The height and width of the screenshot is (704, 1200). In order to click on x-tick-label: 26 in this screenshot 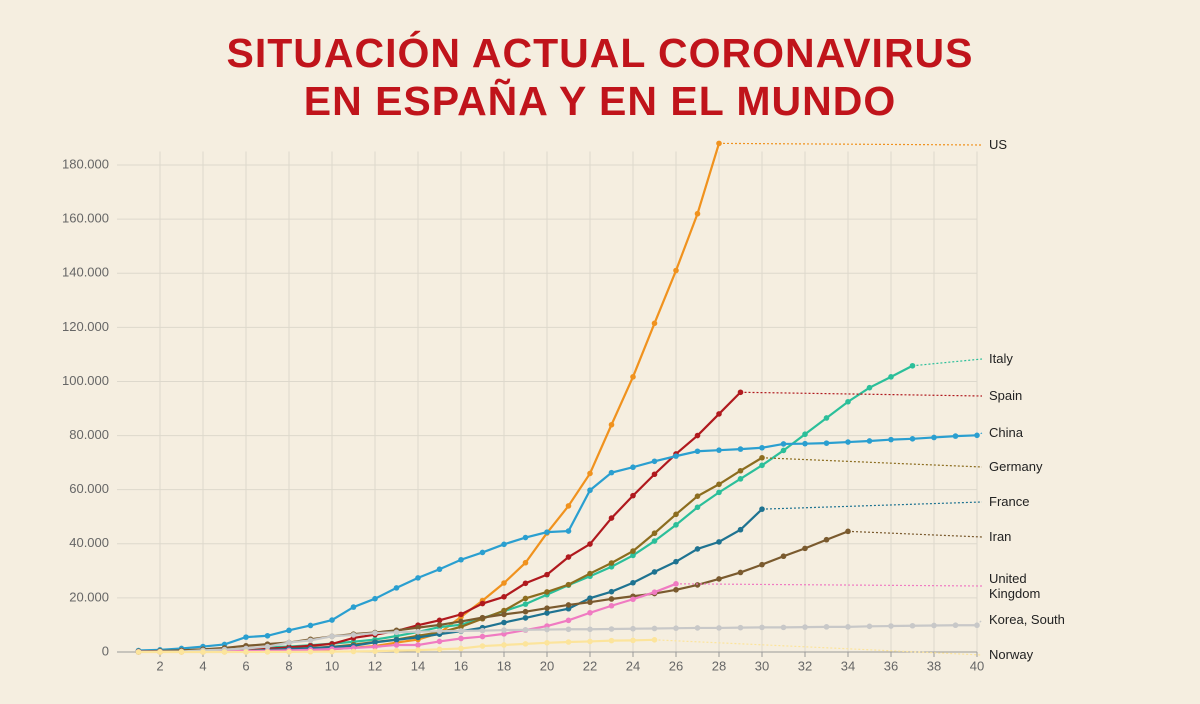, I will do `click(676, 665)`.